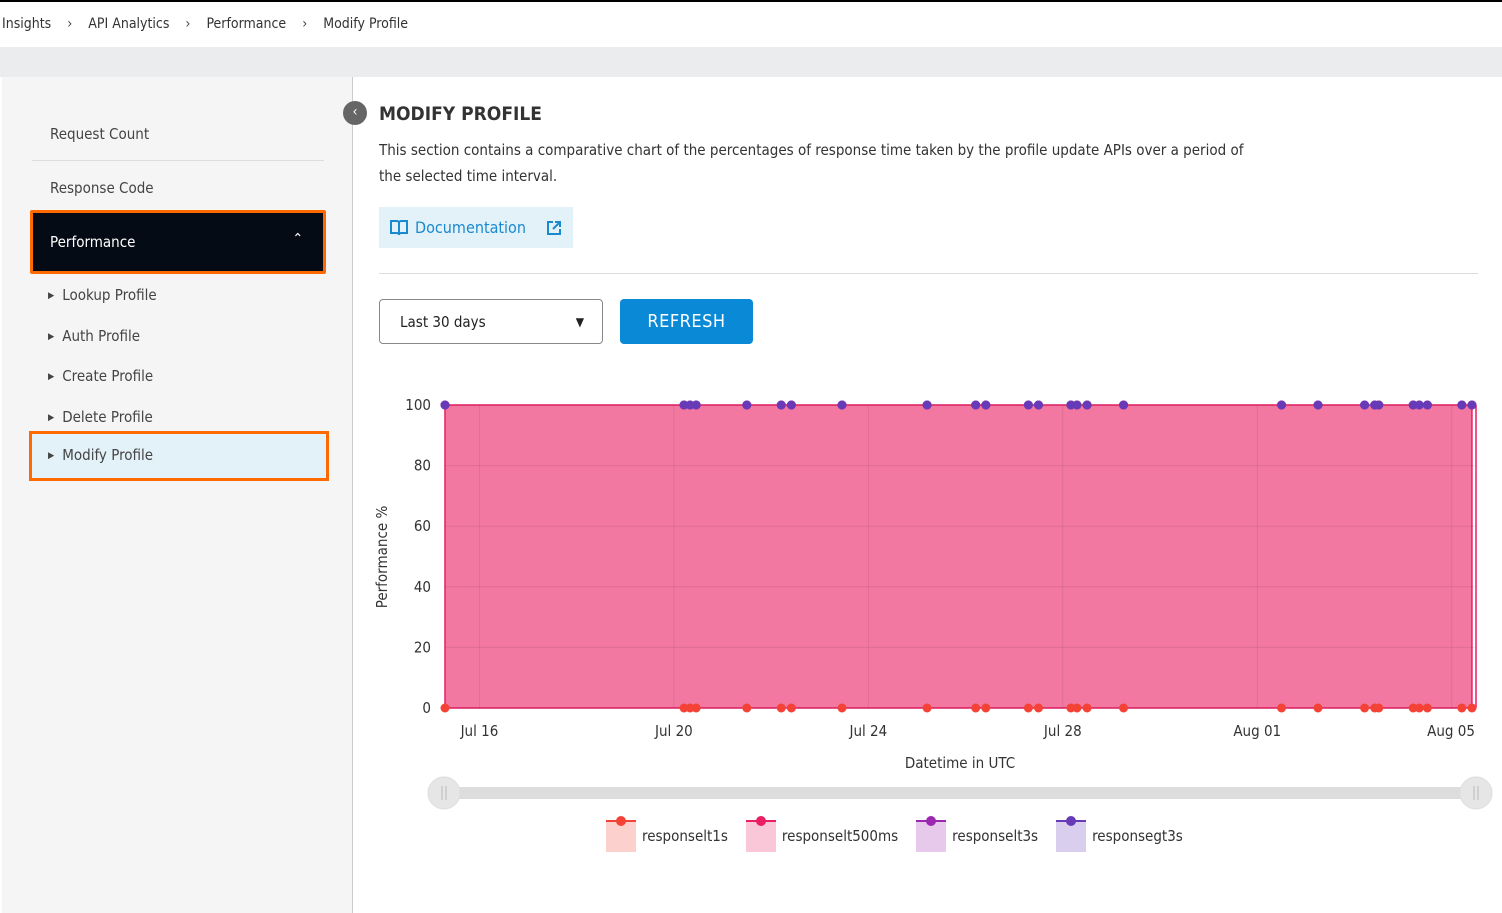 The height and width of the screenshot is (913, 1502). Describe the element at coordinates (108, 455) in the screenshot. I see `label: Modify Profile` at that location.